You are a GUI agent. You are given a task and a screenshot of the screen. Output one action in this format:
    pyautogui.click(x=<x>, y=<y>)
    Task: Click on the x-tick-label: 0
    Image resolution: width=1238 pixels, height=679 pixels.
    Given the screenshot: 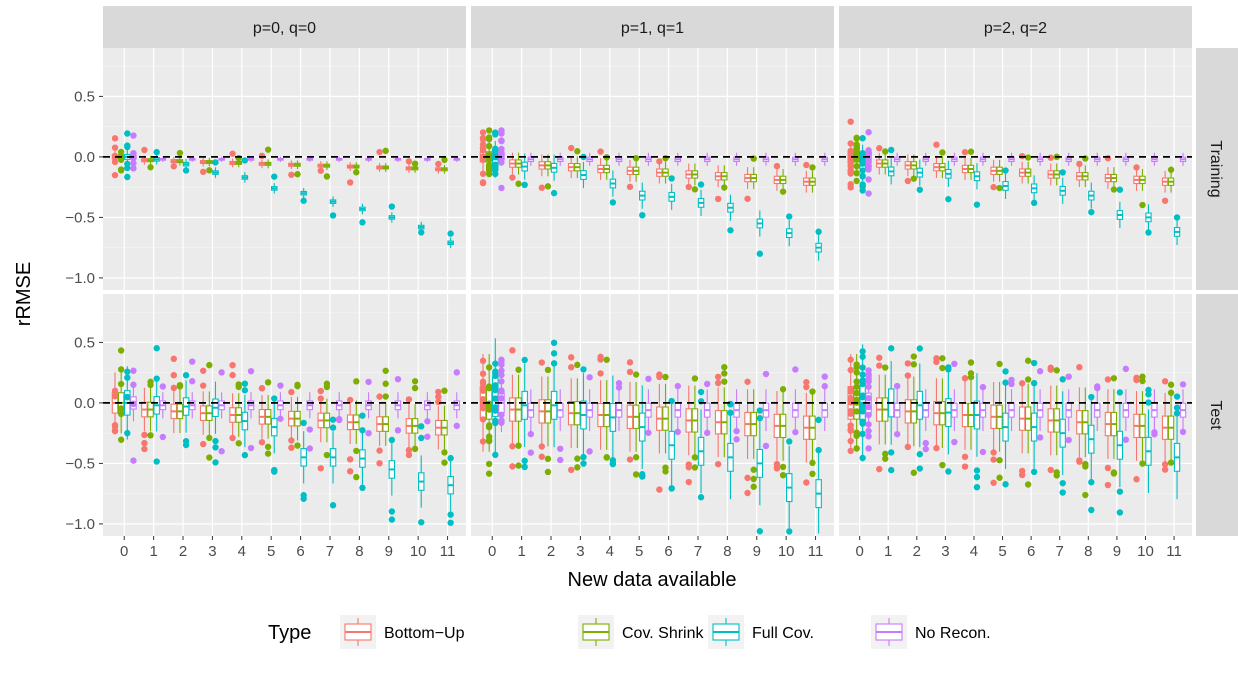 What is the action you would take?
    pyautogui.click(x=492, y=551)
    